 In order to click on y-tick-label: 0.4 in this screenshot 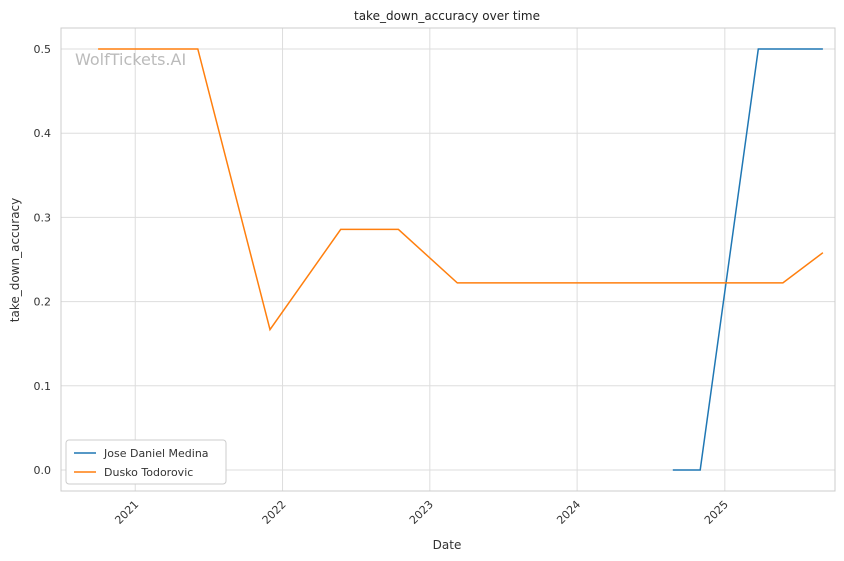, I will do `click(43, 133)`.